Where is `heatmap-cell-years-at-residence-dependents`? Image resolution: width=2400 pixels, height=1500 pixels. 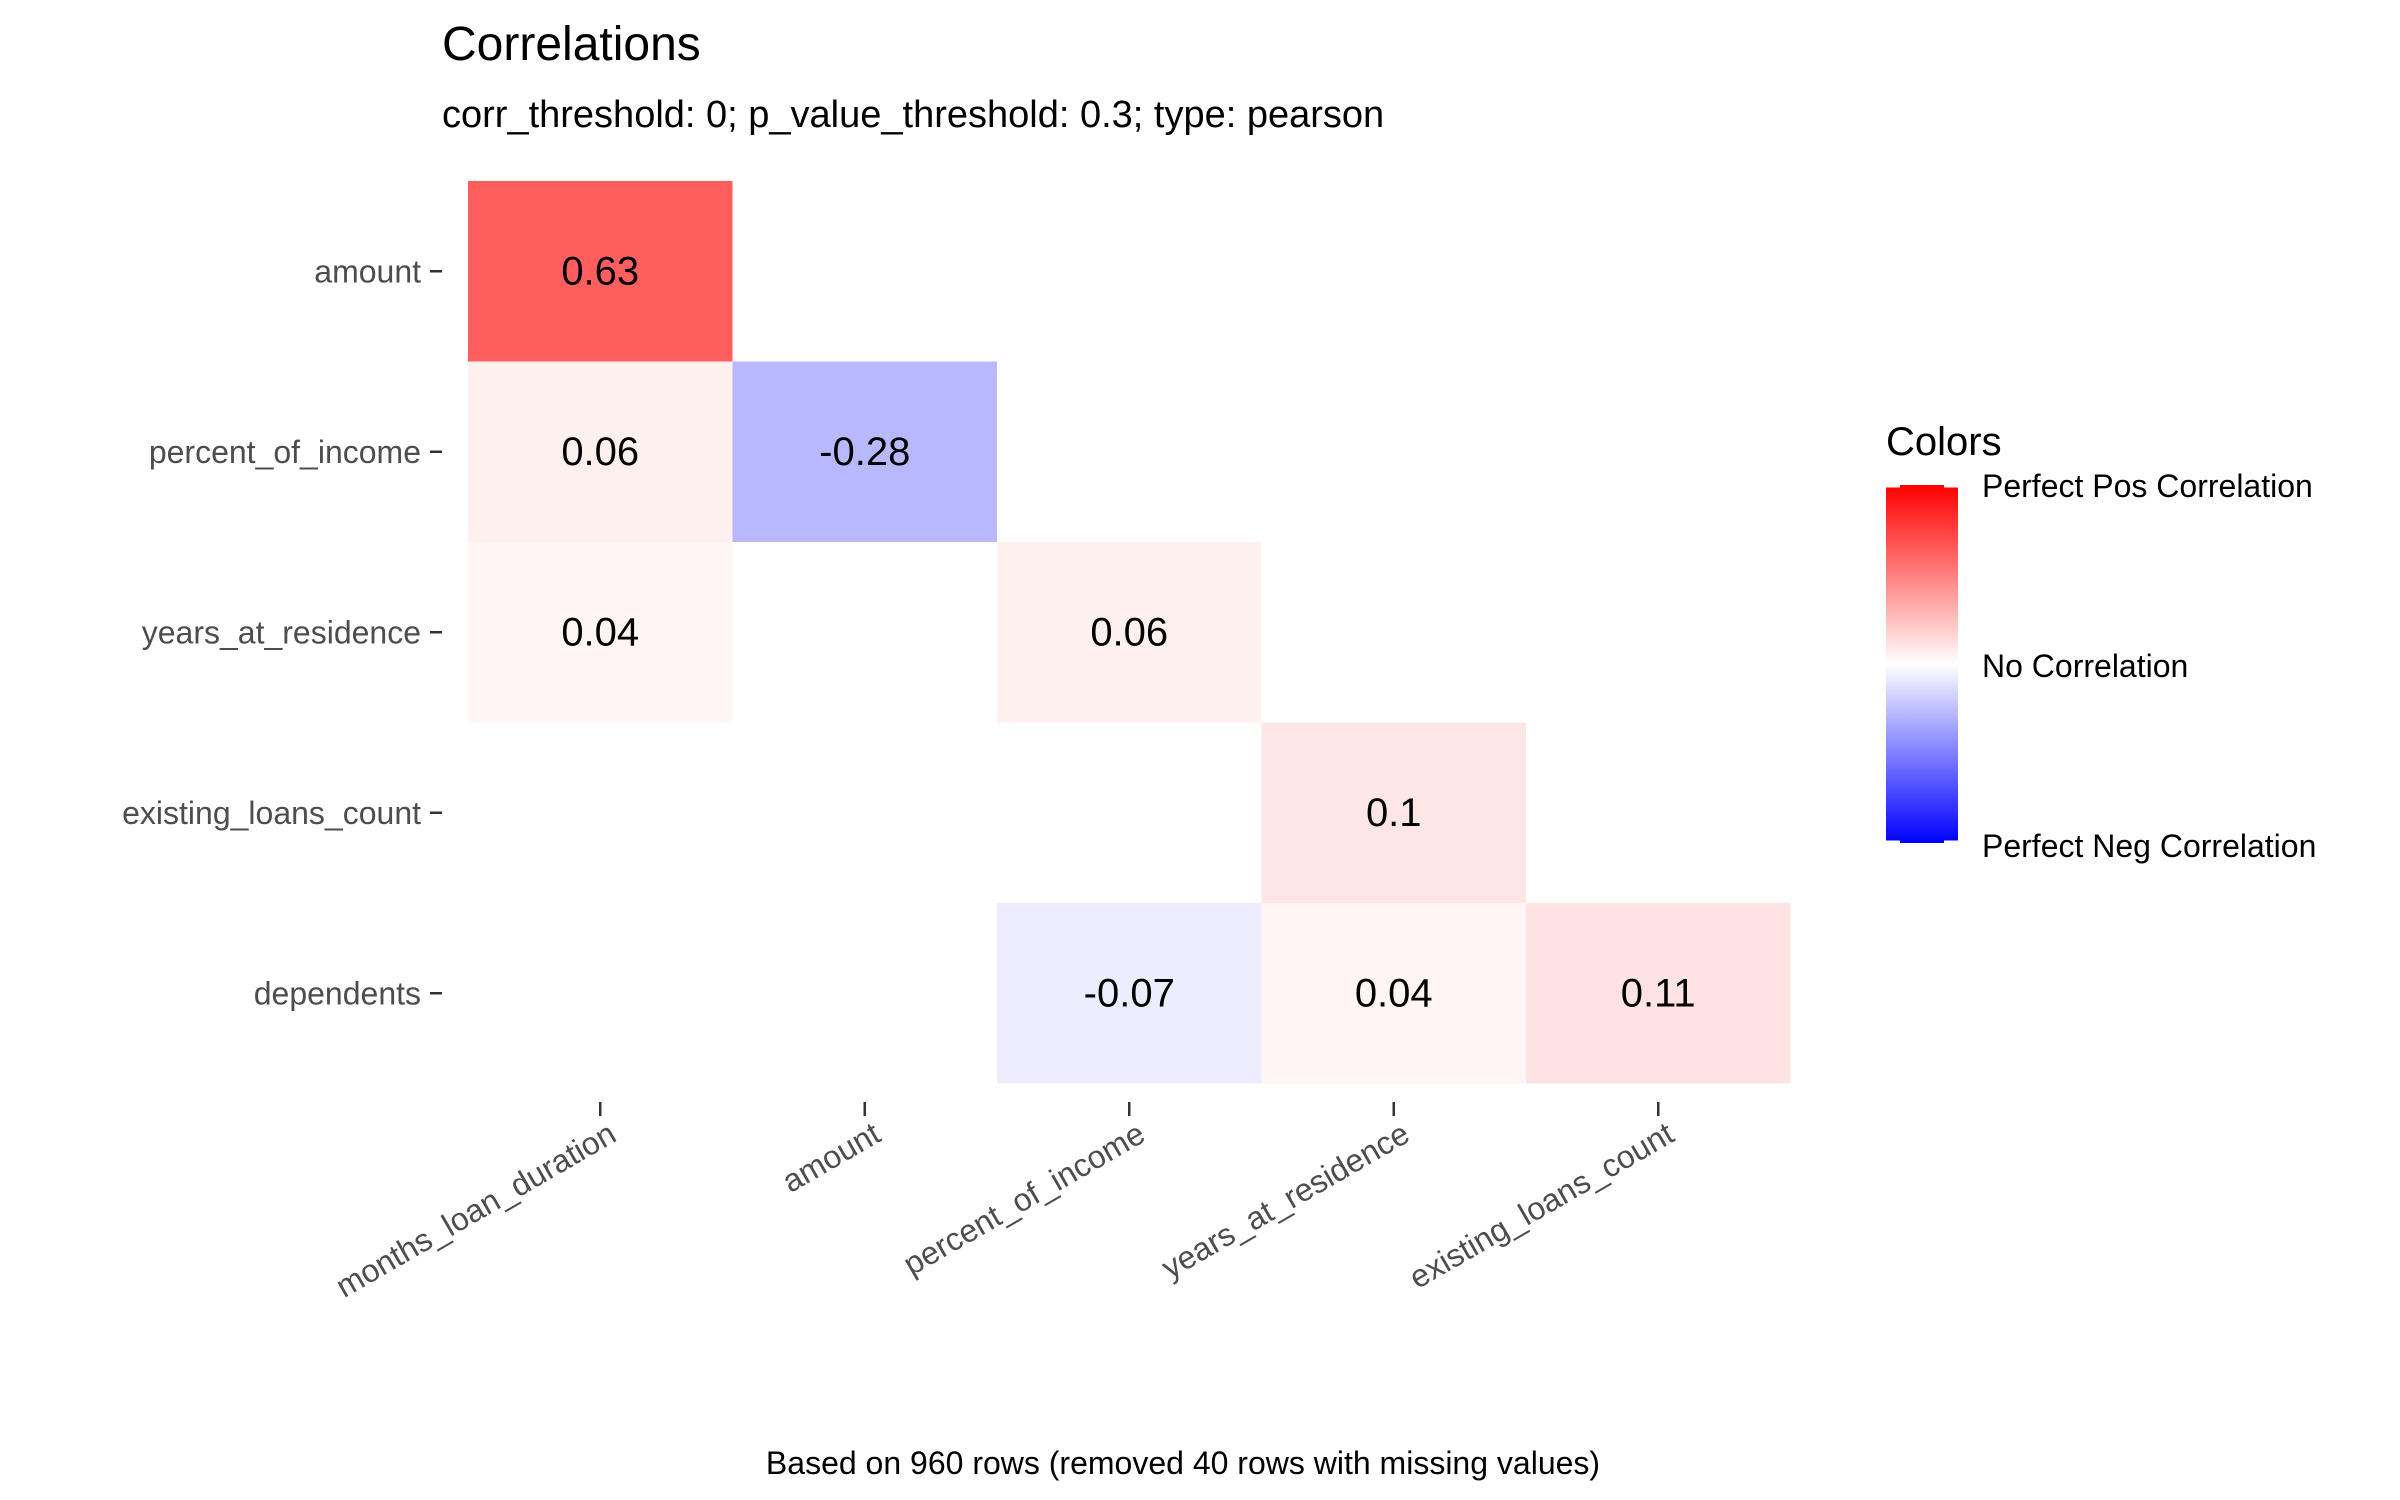
heatmap-cell-years-at-residence-dependents is located at coordinates (1393, 993).